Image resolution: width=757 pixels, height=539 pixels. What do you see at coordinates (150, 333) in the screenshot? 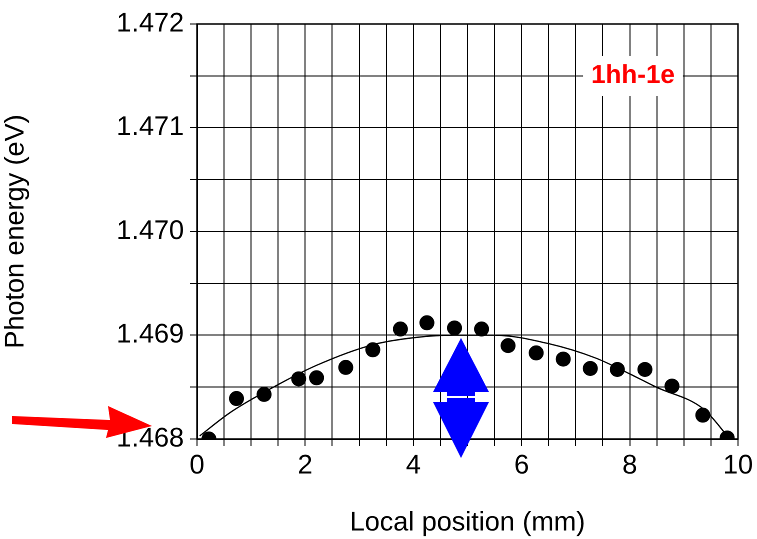
I see `y-tick-label: 1.469` at bounding box center [150, 333].